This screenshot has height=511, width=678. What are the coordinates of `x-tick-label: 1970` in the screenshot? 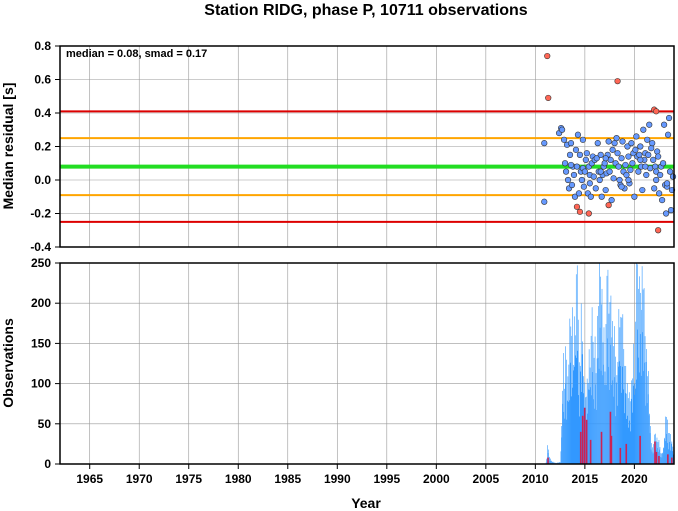 It's located at (139, 479).